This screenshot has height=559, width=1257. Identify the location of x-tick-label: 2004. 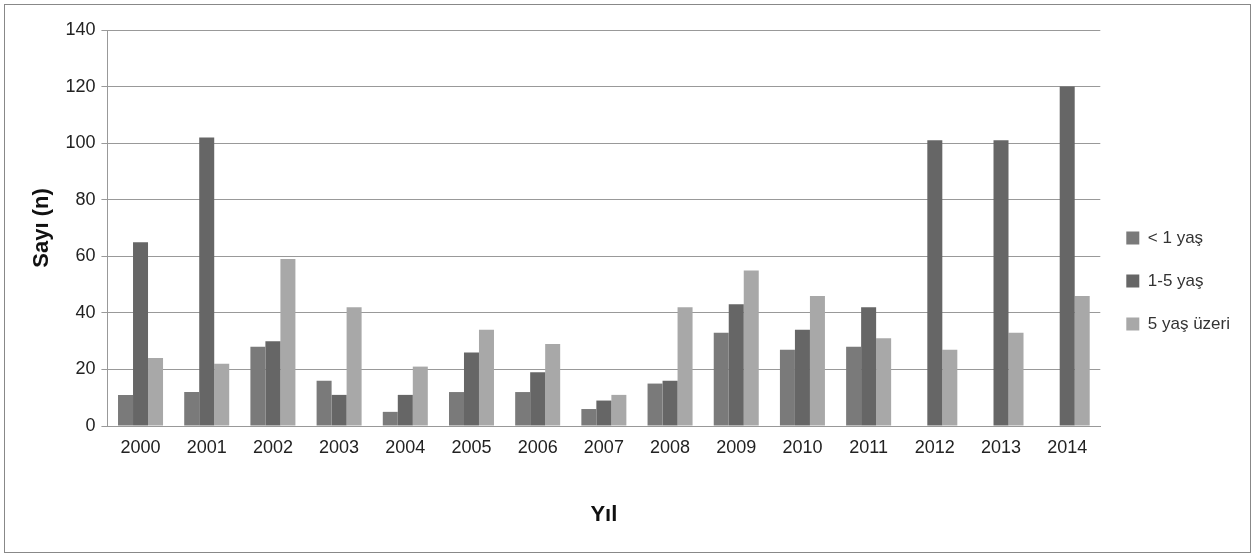
(405, 446).